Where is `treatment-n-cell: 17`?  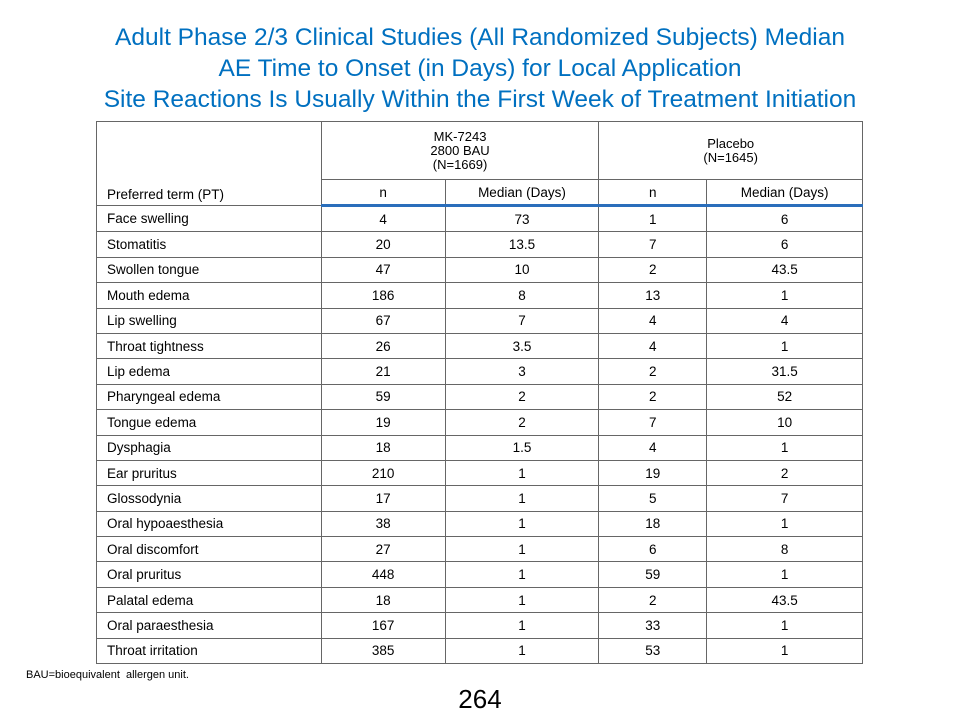 treatment-n-cell: 17 is located at coordinates (383, 498).